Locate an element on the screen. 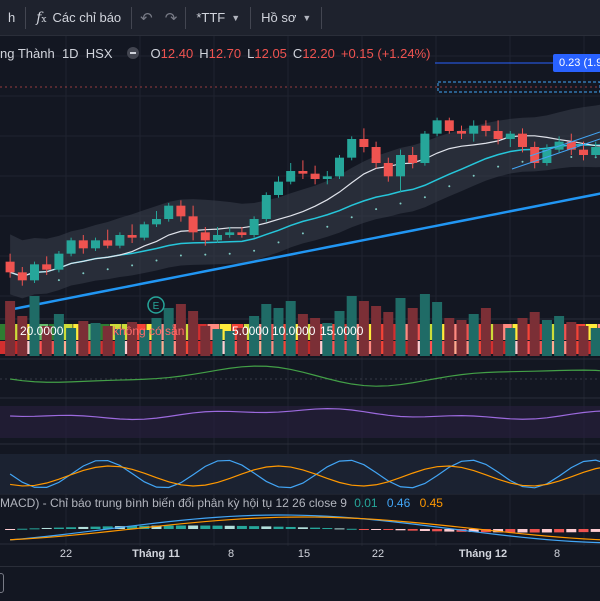  osc-line is located at coordinates (305, 376).